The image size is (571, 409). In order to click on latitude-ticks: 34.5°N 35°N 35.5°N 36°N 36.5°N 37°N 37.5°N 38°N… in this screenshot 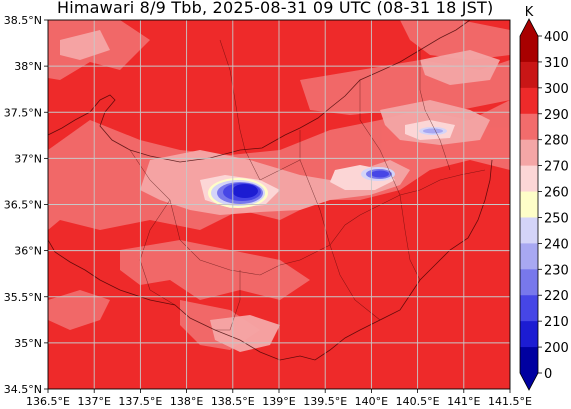, I will do `click(26, 205)`.